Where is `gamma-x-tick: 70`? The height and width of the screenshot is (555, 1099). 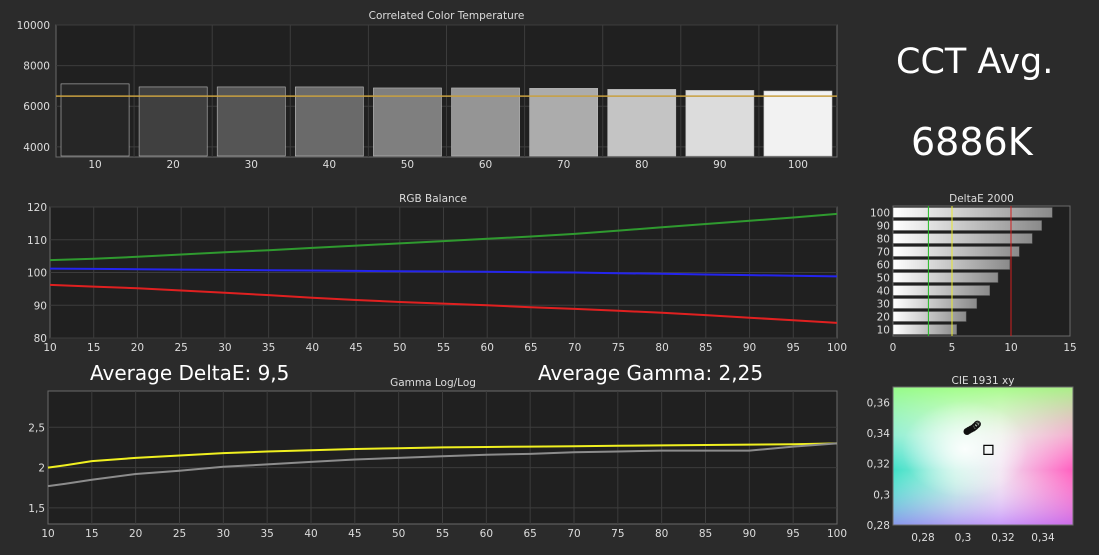
gamma-x-tick: 70 is located at coordinates (573, 534).